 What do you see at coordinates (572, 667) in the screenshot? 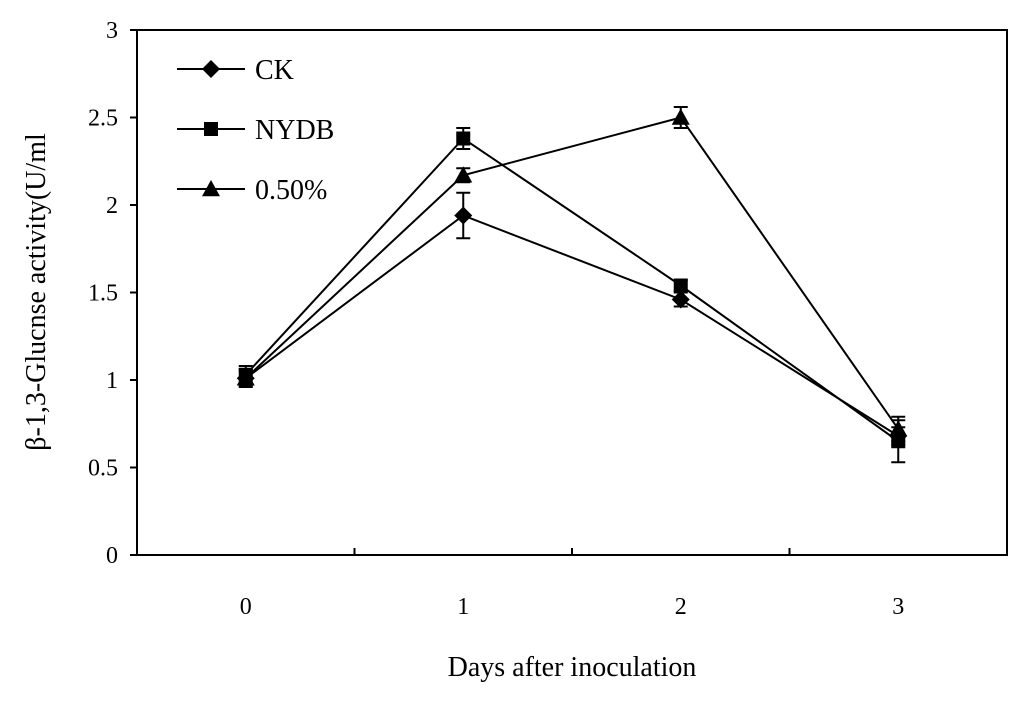
I see `x-axis-label: Days after inoculation` at bounding box center [572, 667].